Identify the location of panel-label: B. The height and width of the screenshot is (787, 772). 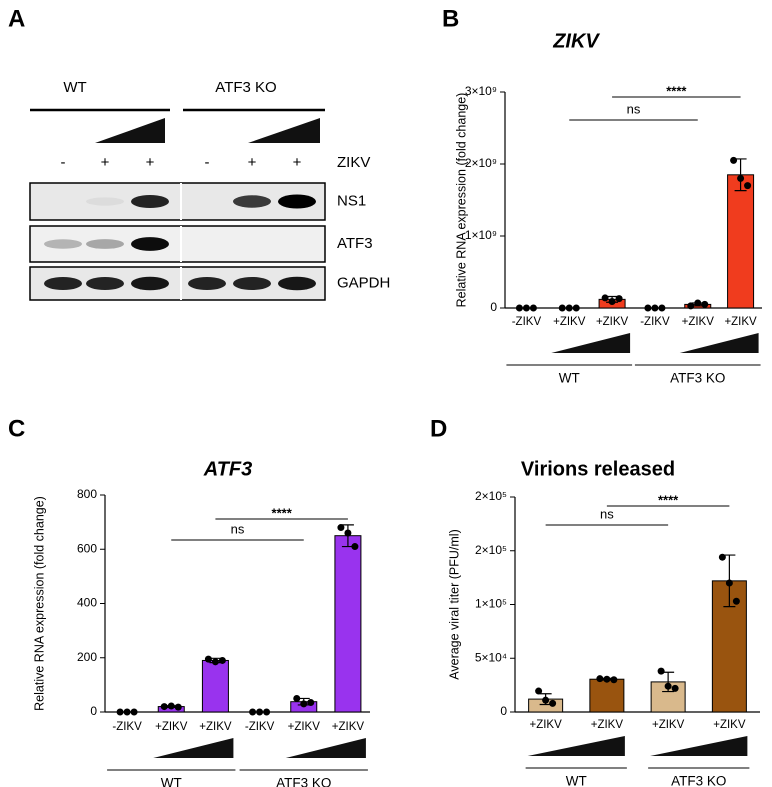
(450, 18).